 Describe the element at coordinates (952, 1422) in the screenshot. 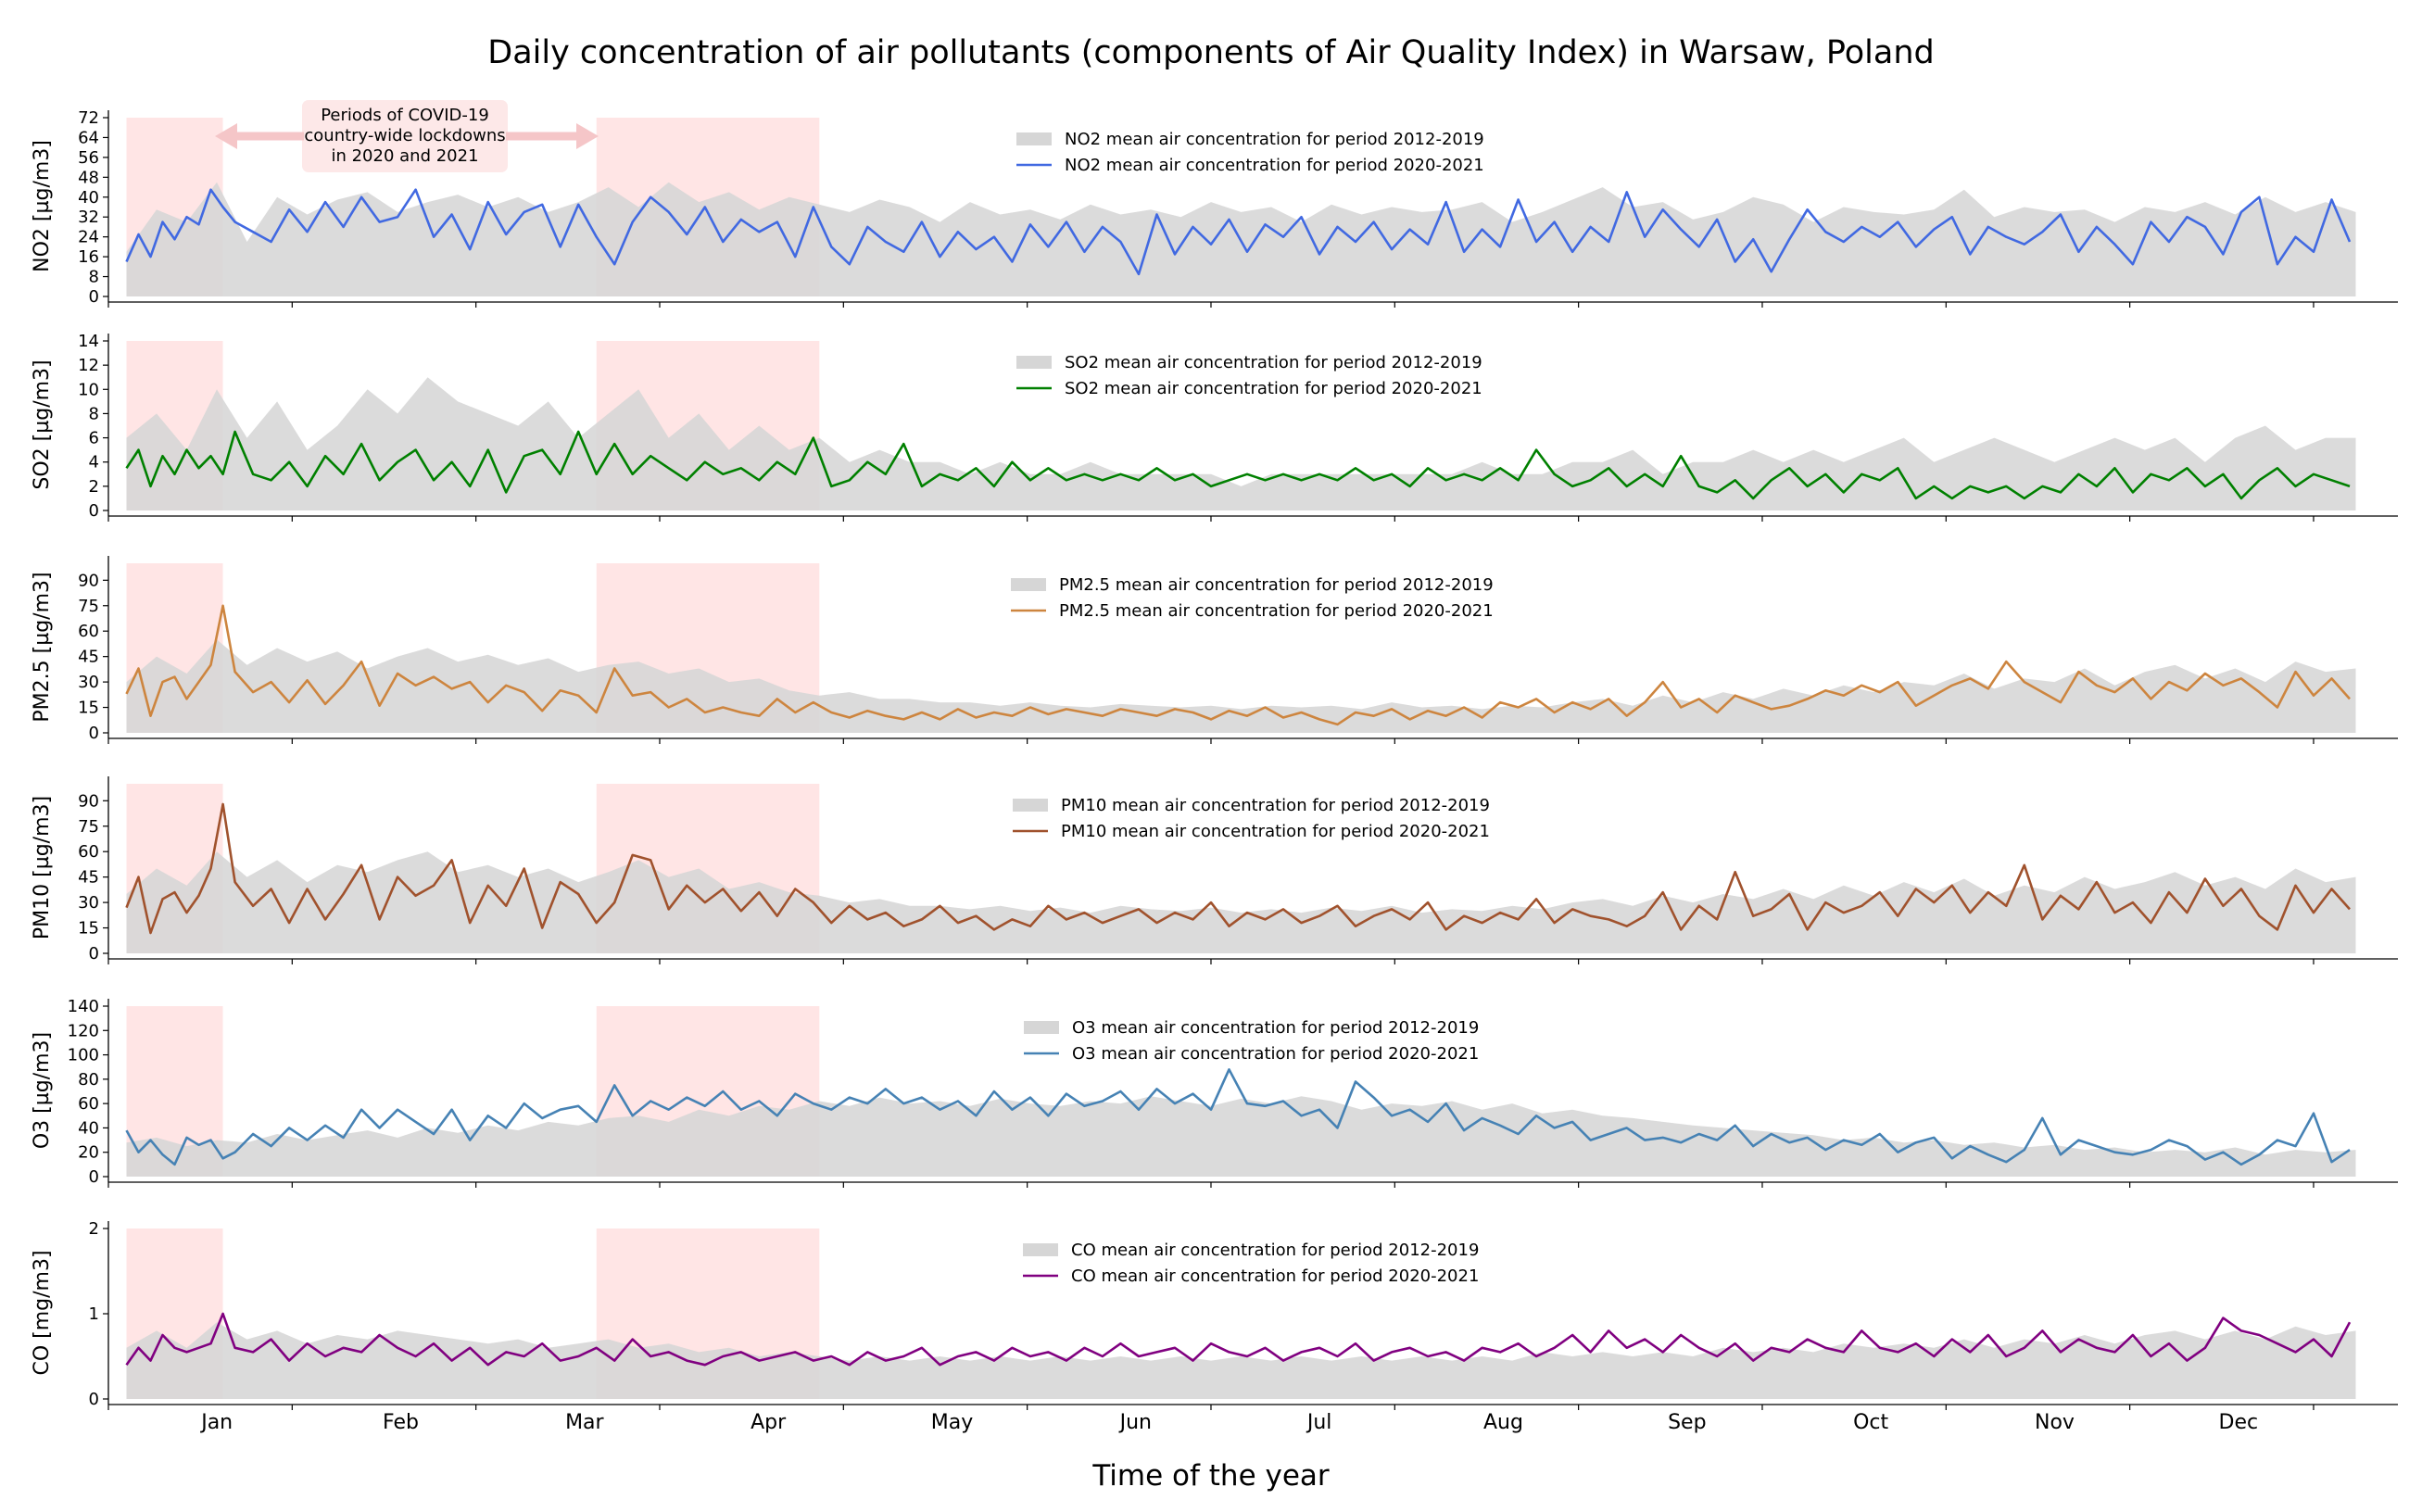

I see `month-label: May` at that location.